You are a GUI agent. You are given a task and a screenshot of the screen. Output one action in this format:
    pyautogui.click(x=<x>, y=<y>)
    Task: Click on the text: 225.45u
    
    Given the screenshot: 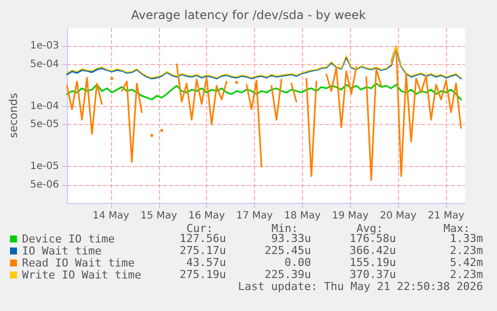 What is the action you would take?
    pyautogui.click(x=287, y=250)
    